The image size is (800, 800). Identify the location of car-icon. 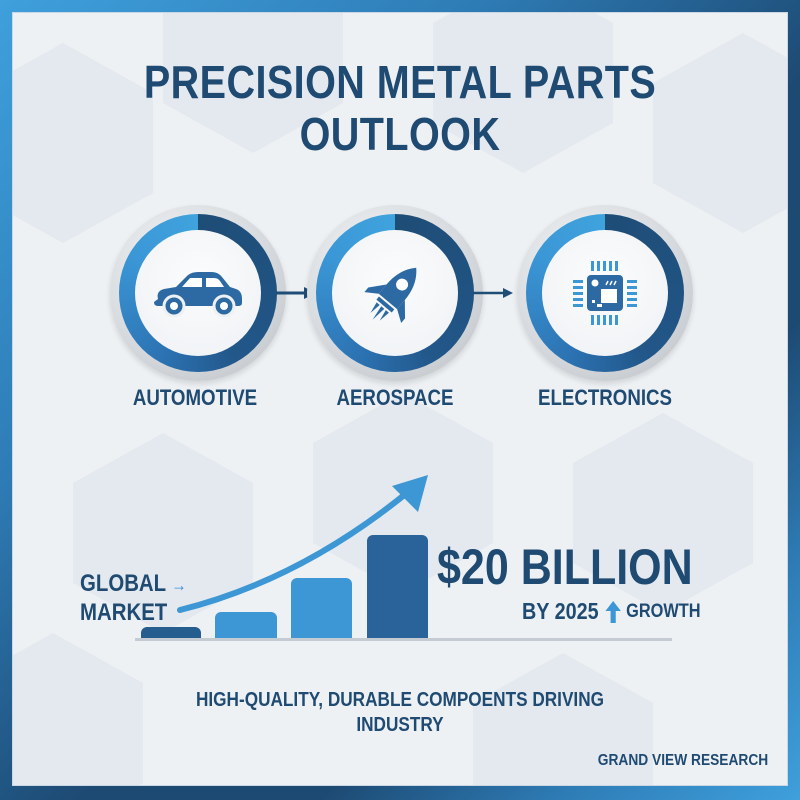
(198, 293).